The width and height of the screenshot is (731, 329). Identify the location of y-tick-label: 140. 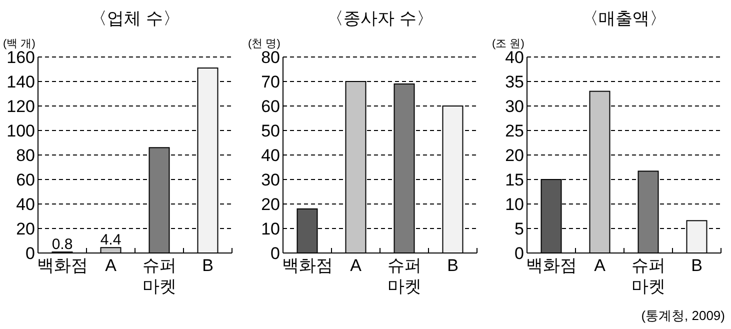
(20, 82).